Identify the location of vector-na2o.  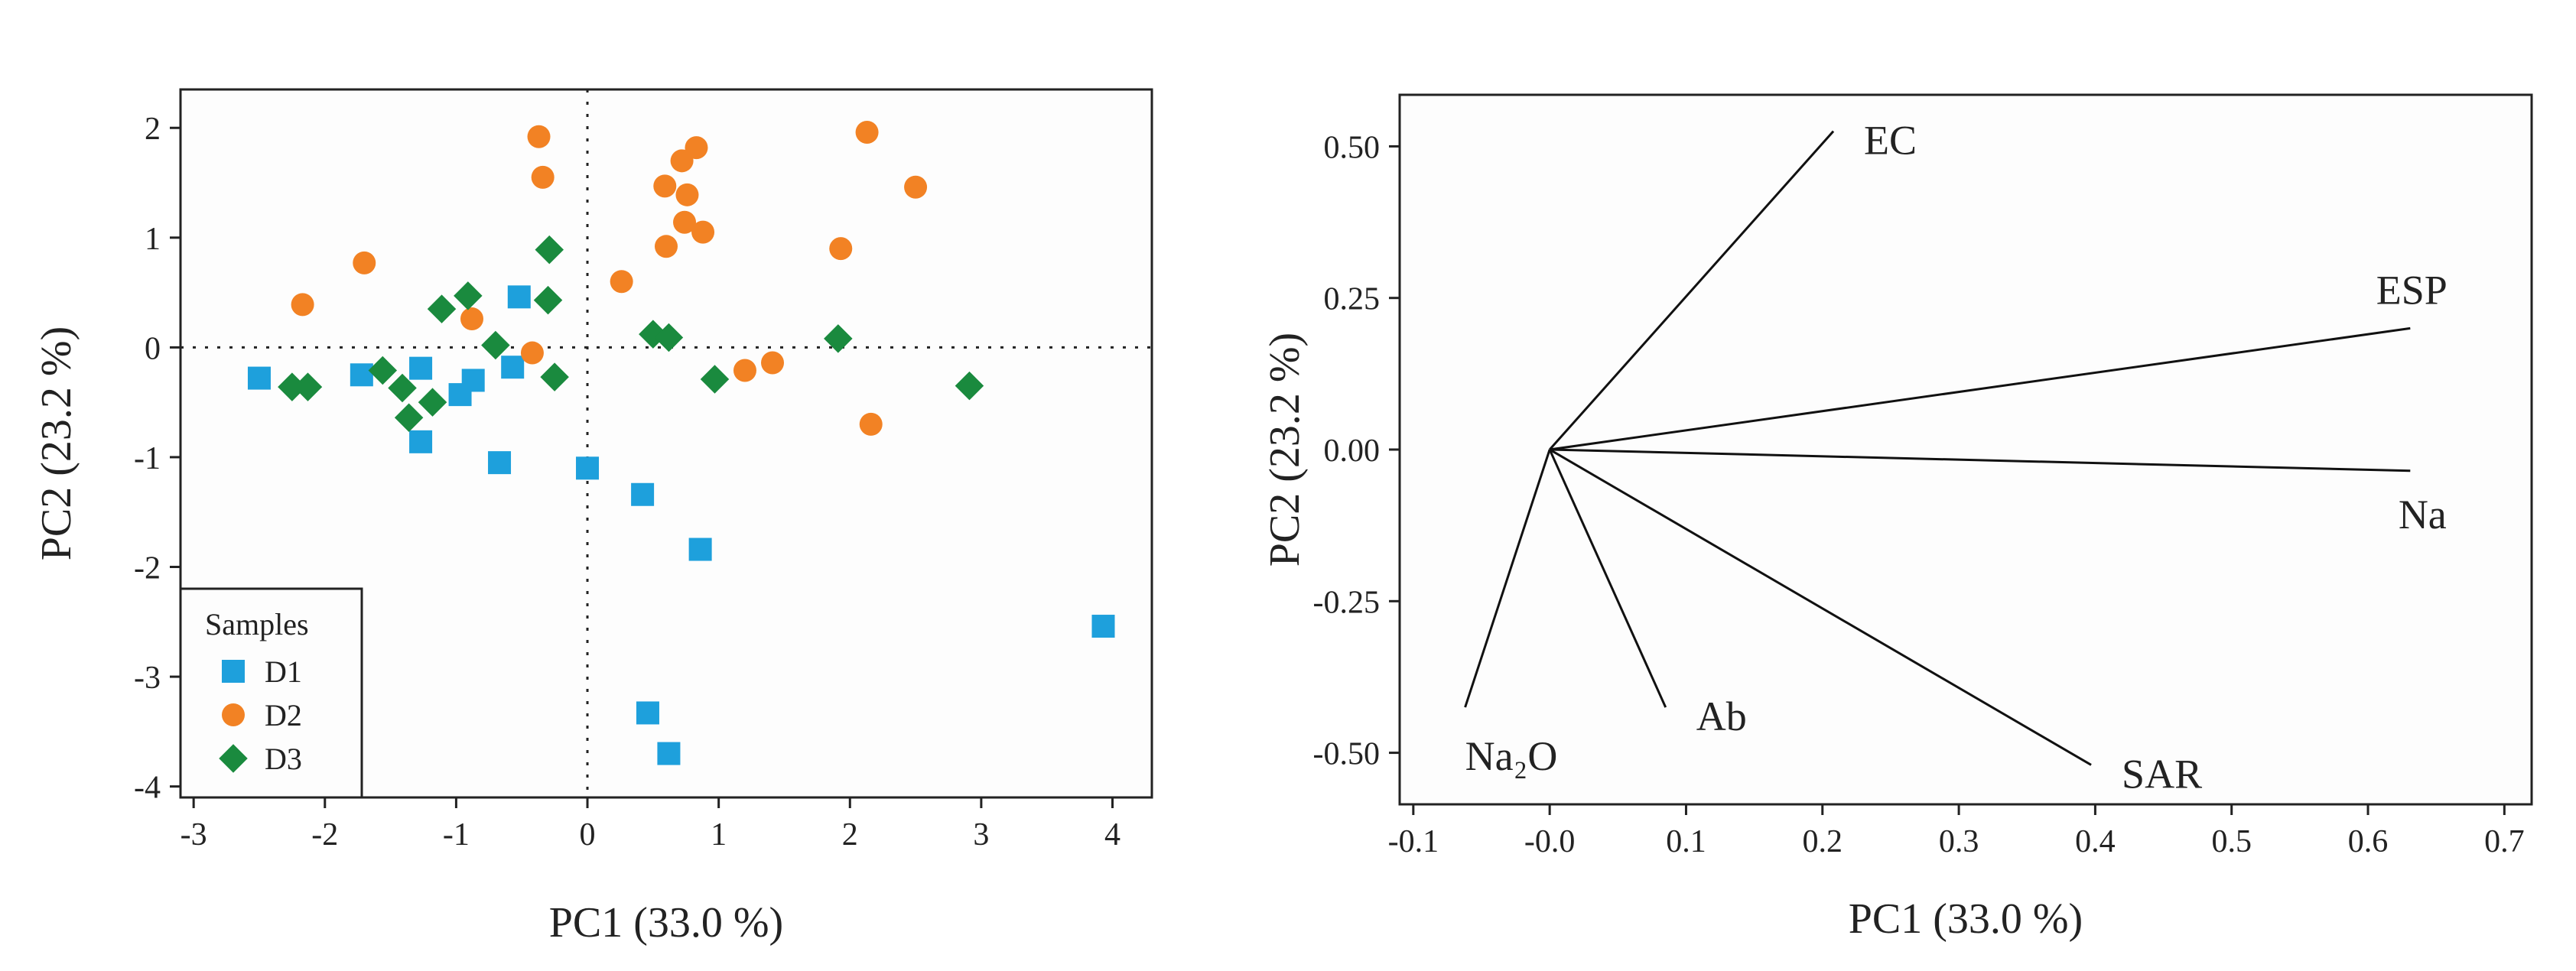
(1507, 578).